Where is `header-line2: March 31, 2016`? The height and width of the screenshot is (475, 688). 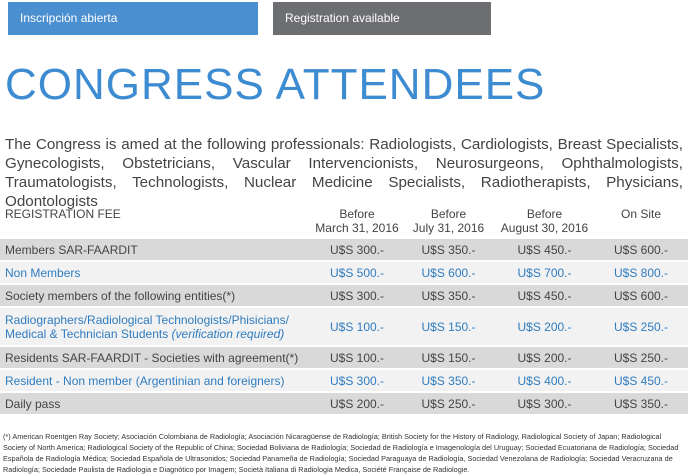
header-line2: March 31, 2016 is located at coordinates (357, 228).